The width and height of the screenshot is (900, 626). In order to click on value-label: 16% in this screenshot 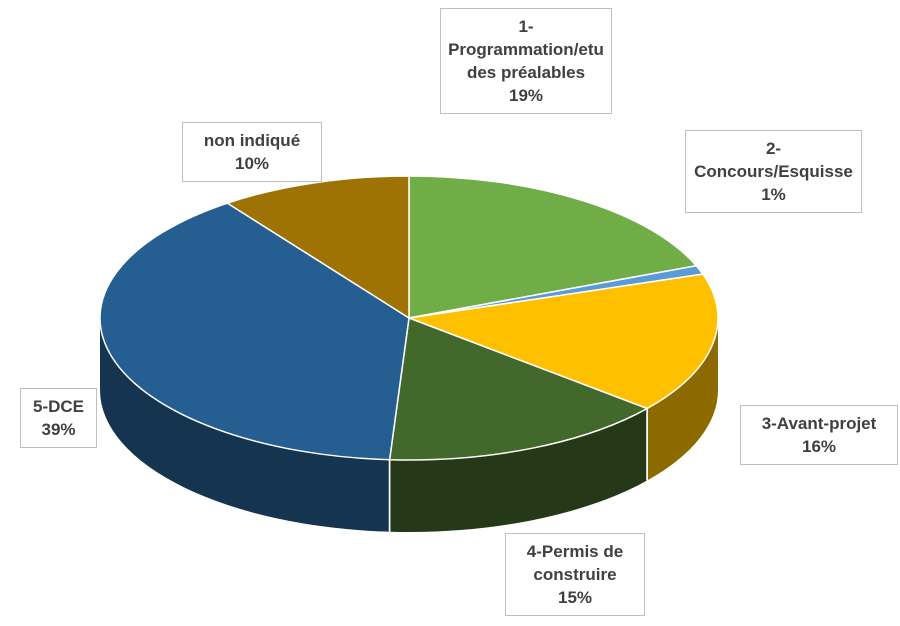, I will do `click(819, 446)`.